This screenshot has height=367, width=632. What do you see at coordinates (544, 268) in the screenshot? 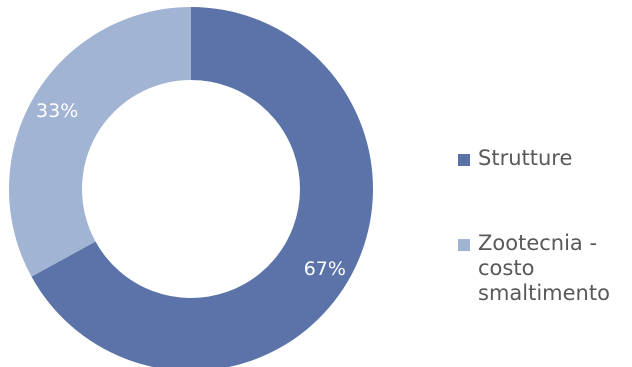
I see `legend-label-zootecnia: Zootecnia - costo smaltimento` at bounding box center [544, 268].